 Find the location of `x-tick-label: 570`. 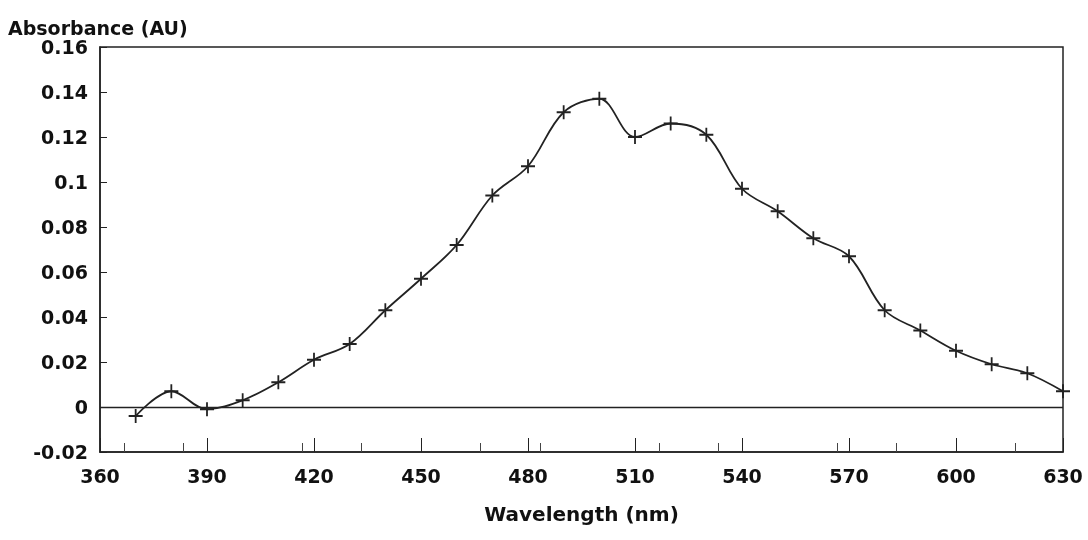

x-tick-label: 570 is located at coordinates (849, 475).